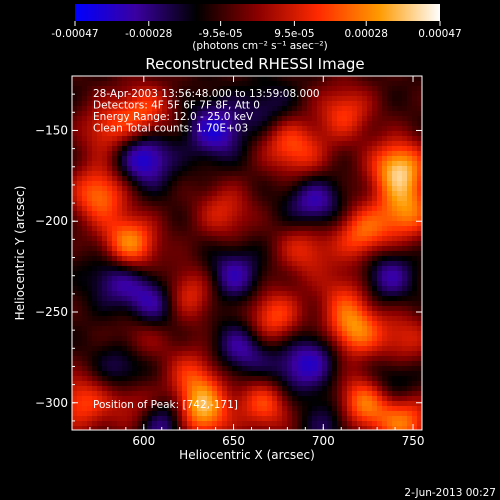  What do you see at coordinates (294, 34) in the screenshot?
I see `colorbar-tick-label: 9.5e-05` at bounding box center [294, 34].